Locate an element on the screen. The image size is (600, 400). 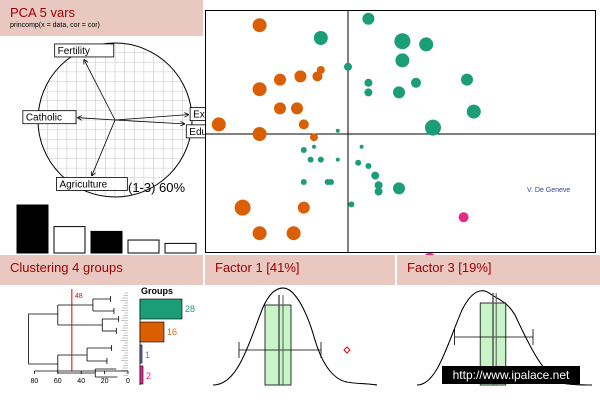
factor1-distribution is located at coordinates (295, 336).